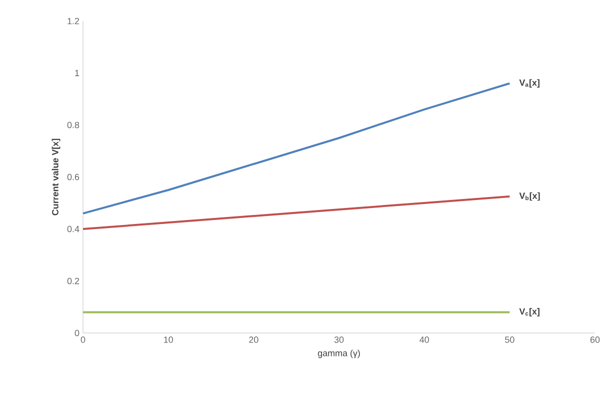 This screenshot has height=412, width=604. Describe the element at coordinates (73, 177) in the screenshot. I see `y-tick-label: 0.6` at that location.